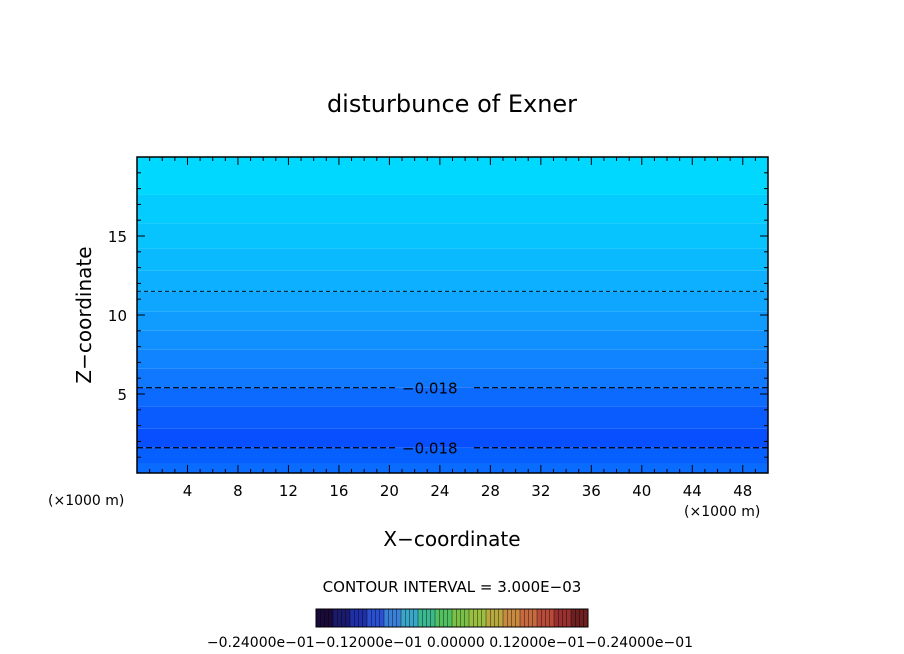 This screenshot has width=904, height=654. I want to click on x-tick-label: 8, so click(238, 491).